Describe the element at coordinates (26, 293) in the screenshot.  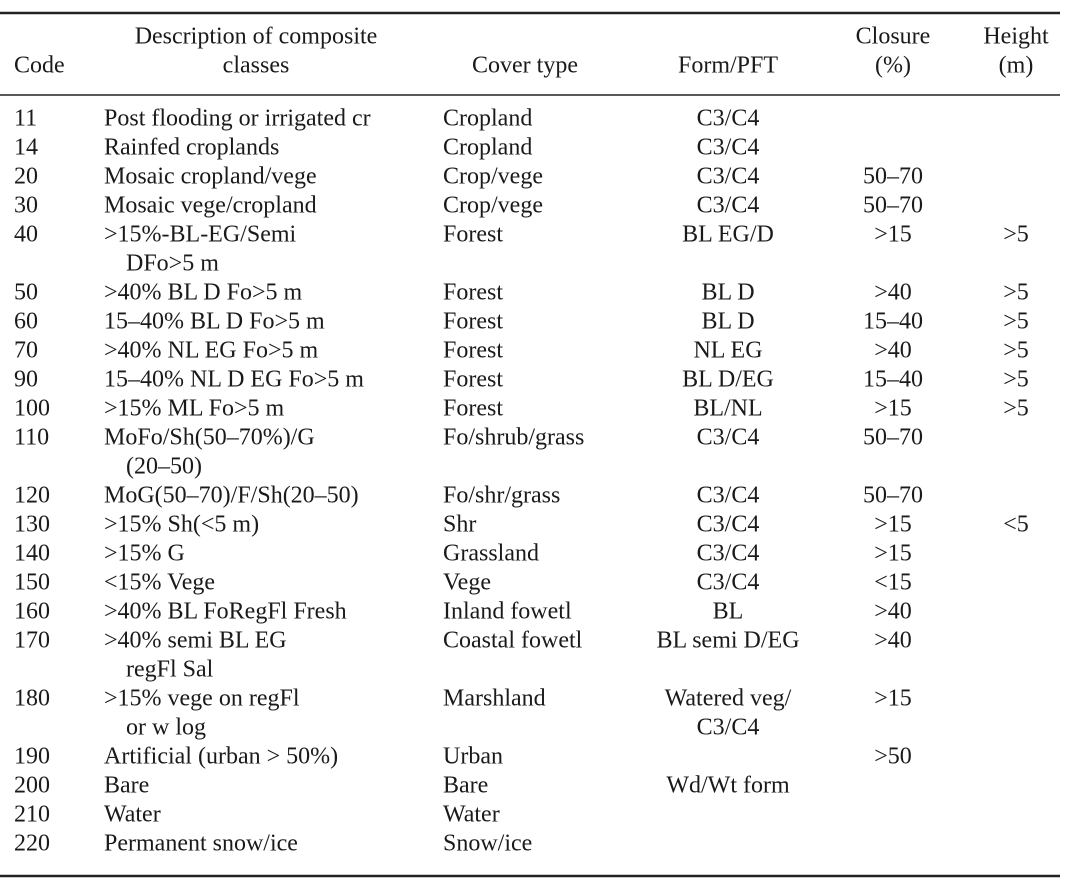
I see `code-cell: 50` at that location.